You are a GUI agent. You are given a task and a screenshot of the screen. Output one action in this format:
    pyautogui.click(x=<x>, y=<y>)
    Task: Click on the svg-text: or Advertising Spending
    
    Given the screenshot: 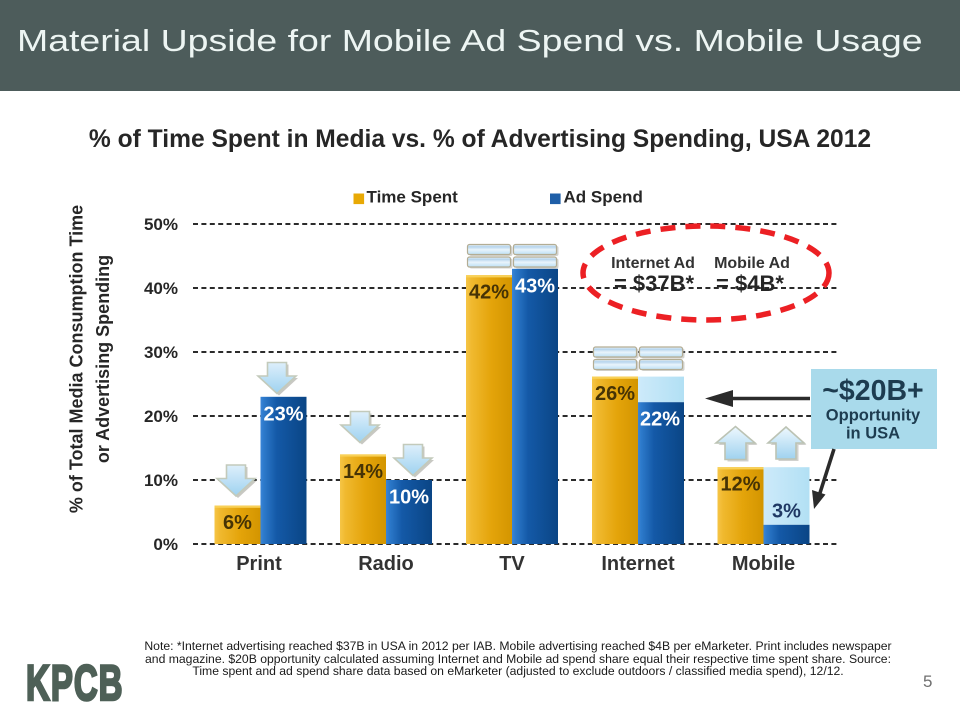 What is the action you would take?
    pyautogui.click(x=103, y=359)
    